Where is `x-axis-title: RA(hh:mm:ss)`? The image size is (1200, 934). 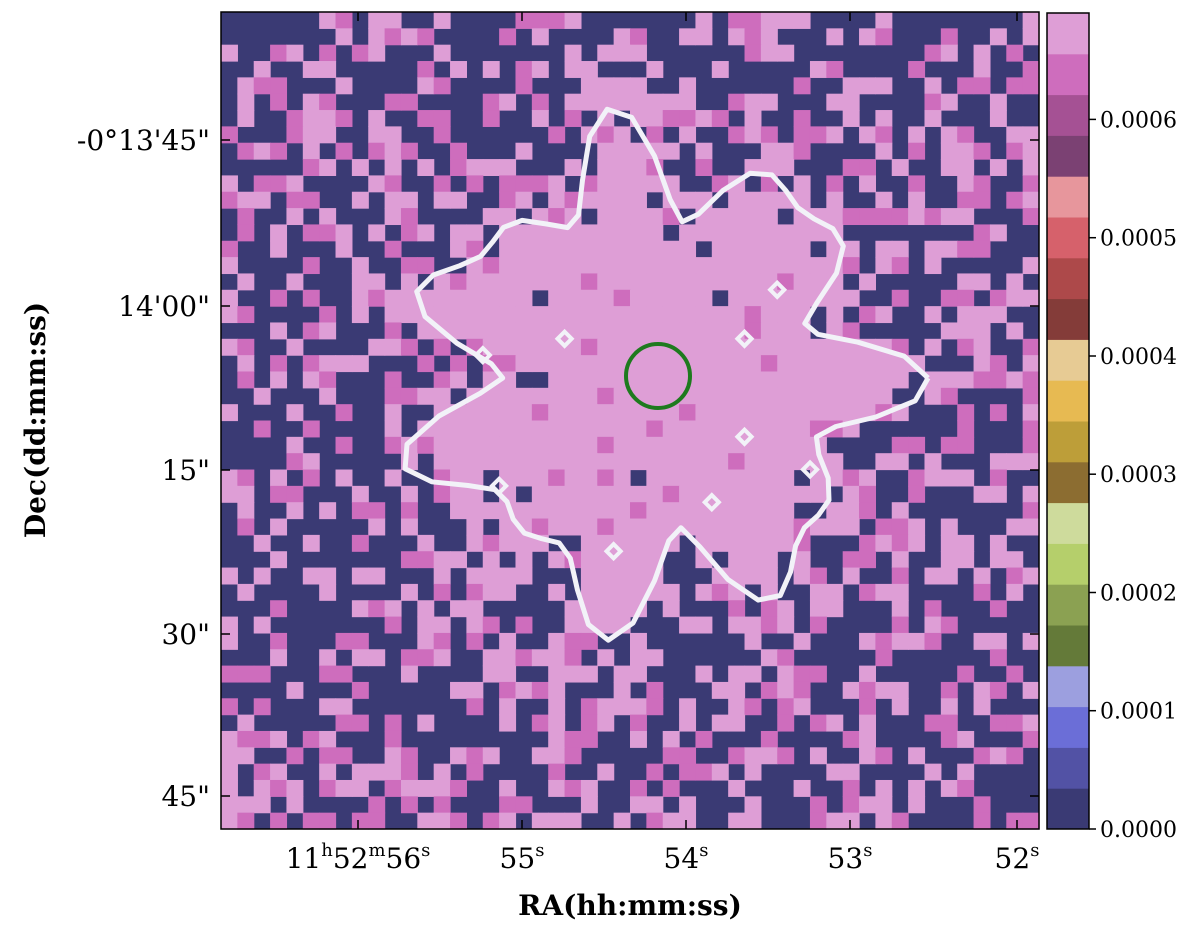 x-axis-title: RA(hh:mm:ss) is located at coordinates (630, 905).